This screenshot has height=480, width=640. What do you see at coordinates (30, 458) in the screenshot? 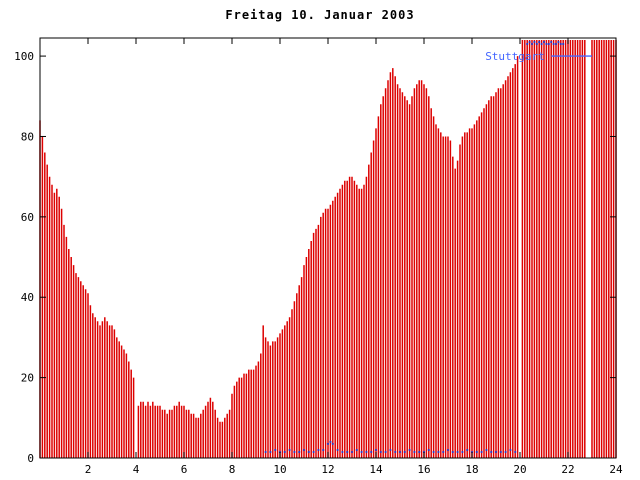
I see `y-tick-label: 0` at bounding box center [30, 458].